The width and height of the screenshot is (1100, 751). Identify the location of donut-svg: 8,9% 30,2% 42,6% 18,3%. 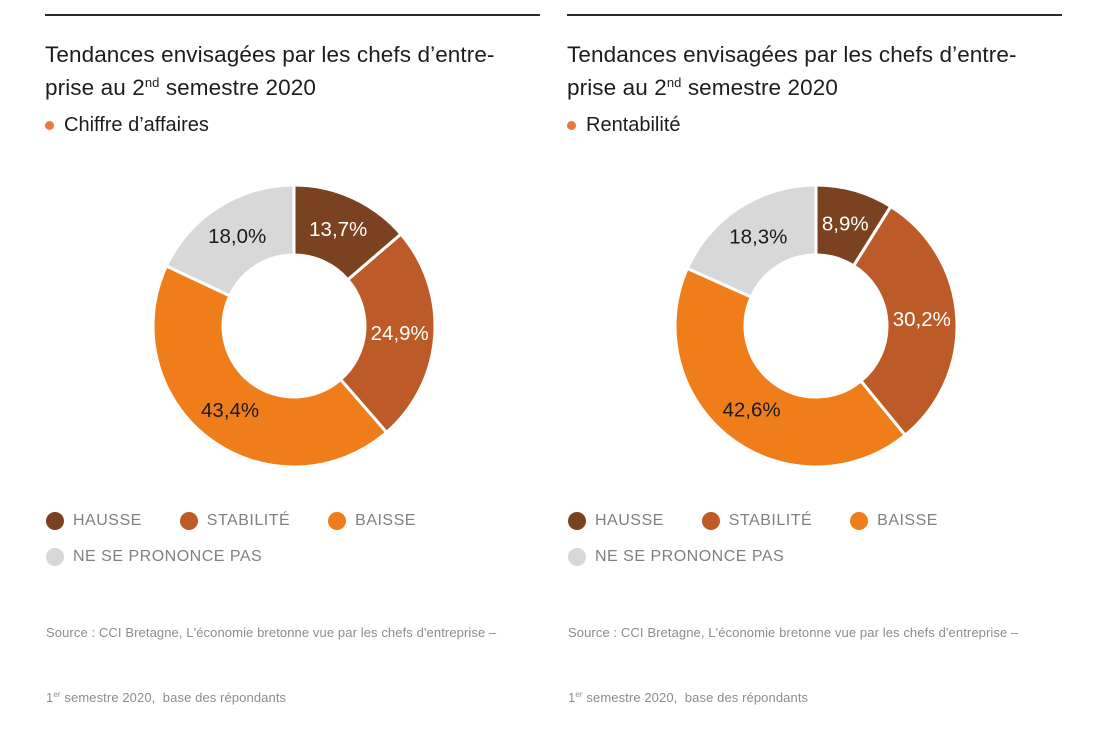
(815, 326).